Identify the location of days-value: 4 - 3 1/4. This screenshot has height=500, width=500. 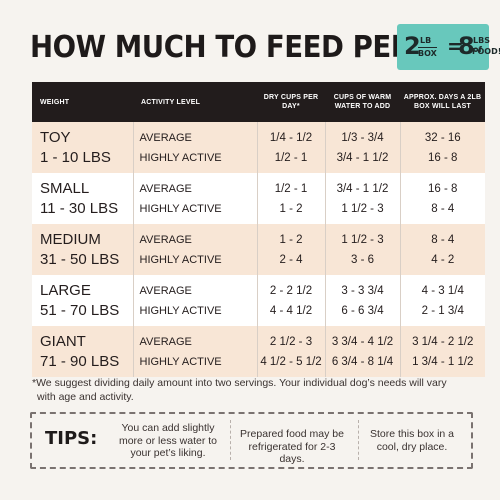
(442, 290).